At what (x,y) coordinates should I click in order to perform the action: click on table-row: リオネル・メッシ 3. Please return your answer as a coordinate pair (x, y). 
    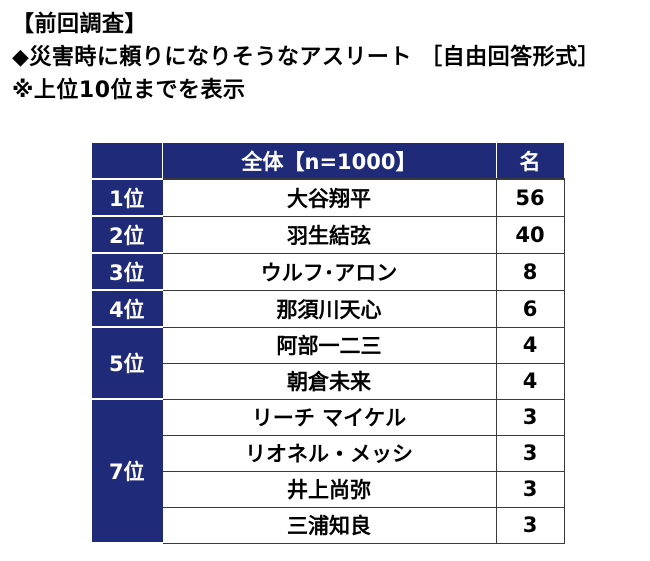
    Looking at the image, I should click on (328, 453).